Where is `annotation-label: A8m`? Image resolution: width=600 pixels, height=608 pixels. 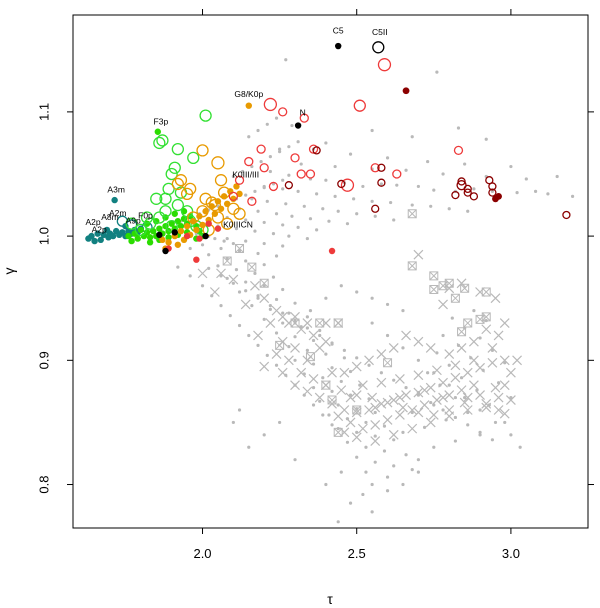 annotation-label: A8m is located at coordinates (109, 217).